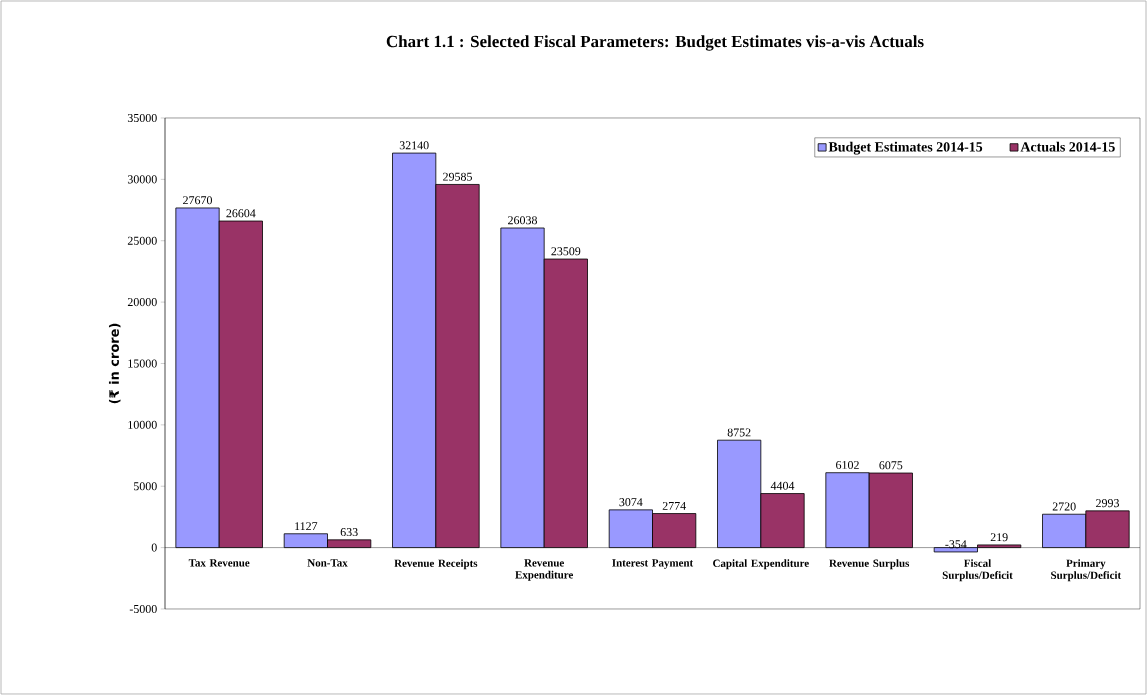 This screenshot has height=695, width=1147. What do you see at coordinates (457, 176) in the screenshot?
I see `data-label: 29585` at bounding box center [457, 176].